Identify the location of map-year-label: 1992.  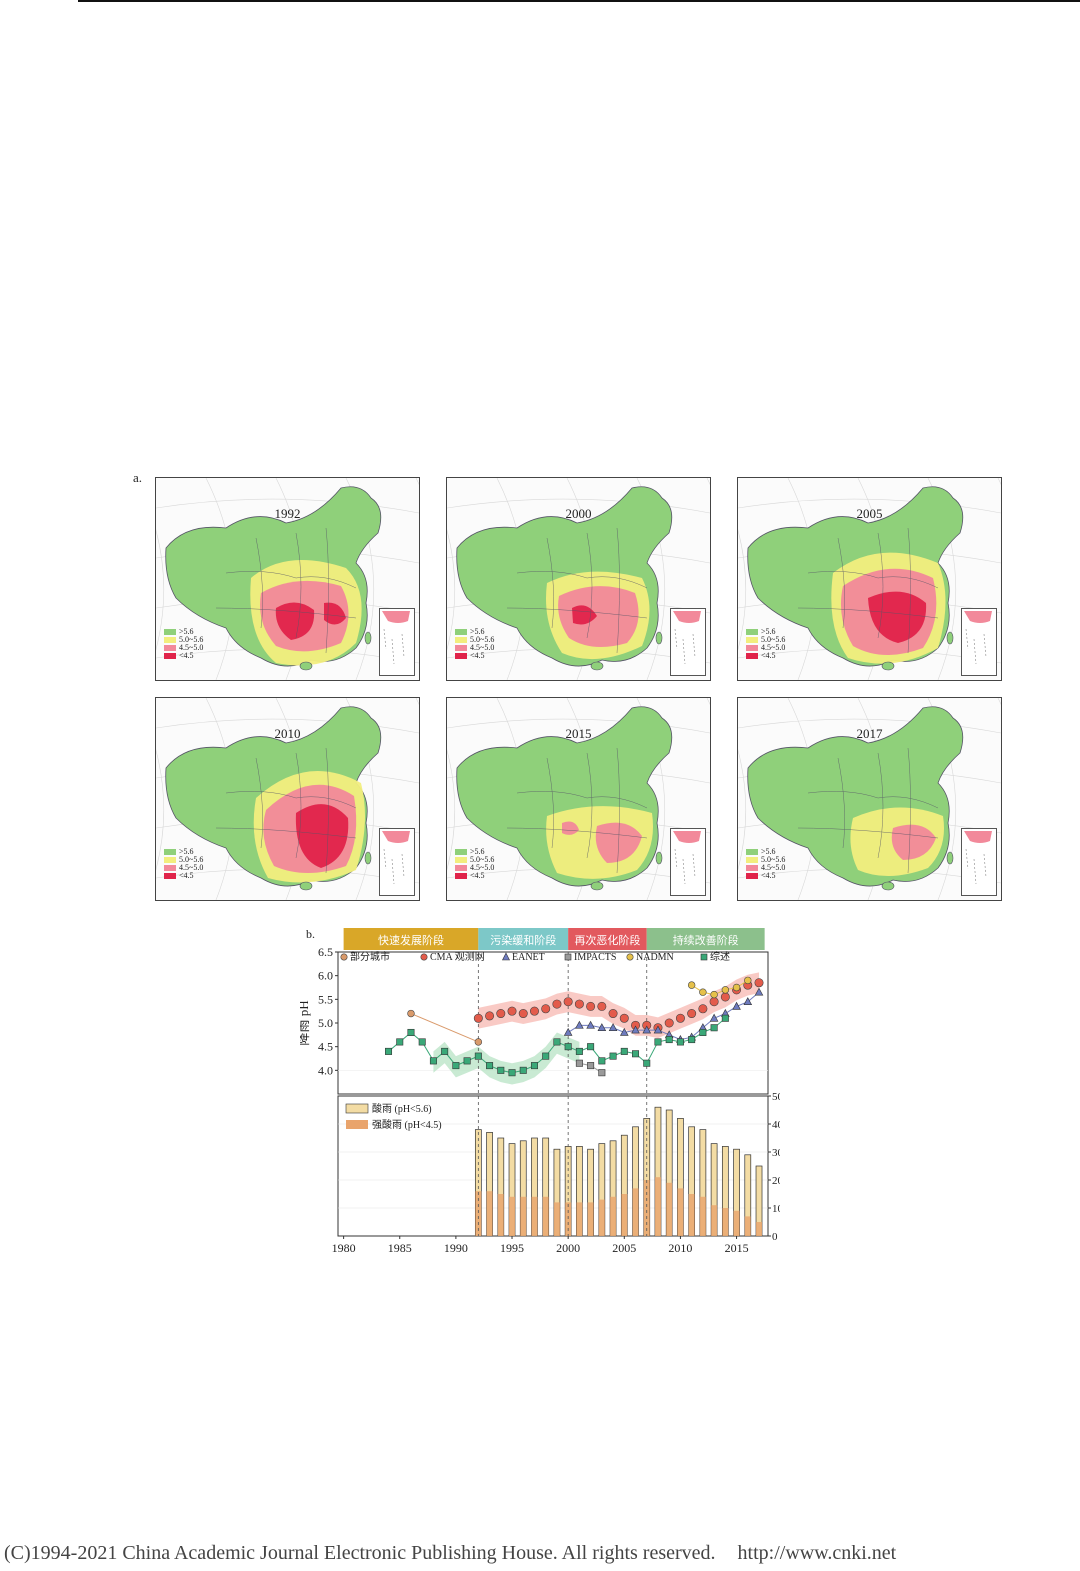
(287, 513).